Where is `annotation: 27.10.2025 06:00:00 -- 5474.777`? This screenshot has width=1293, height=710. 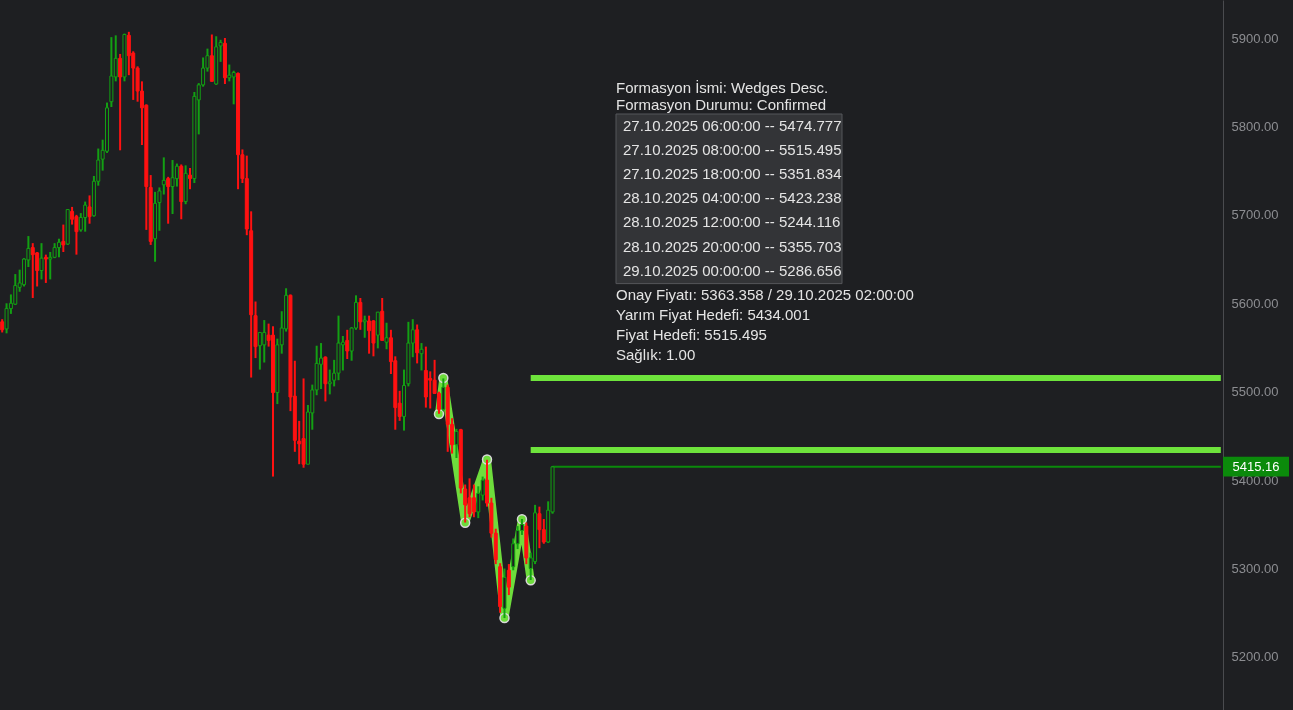
annotation: 27.10.2025 06:00:00 -- 5474.777 is located at coordinates (732, 125).